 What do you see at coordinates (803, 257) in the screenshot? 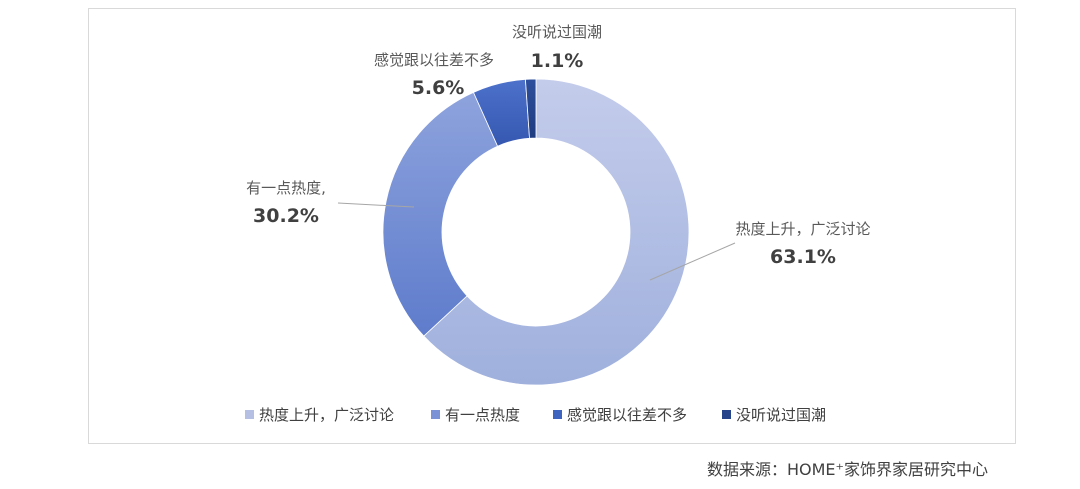
I see `label-value-rising: 63.1%` at bounding box center [803, 257].